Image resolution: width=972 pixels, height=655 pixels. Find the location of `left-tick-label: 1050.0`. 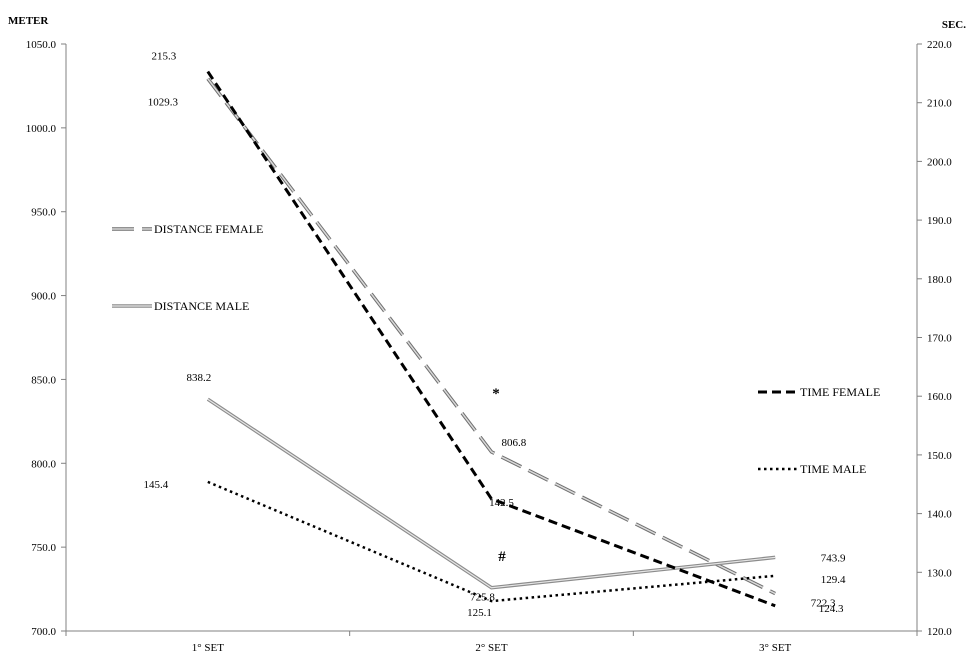

left-tick-label: 1050.0 is located at coordinates (41, 45).